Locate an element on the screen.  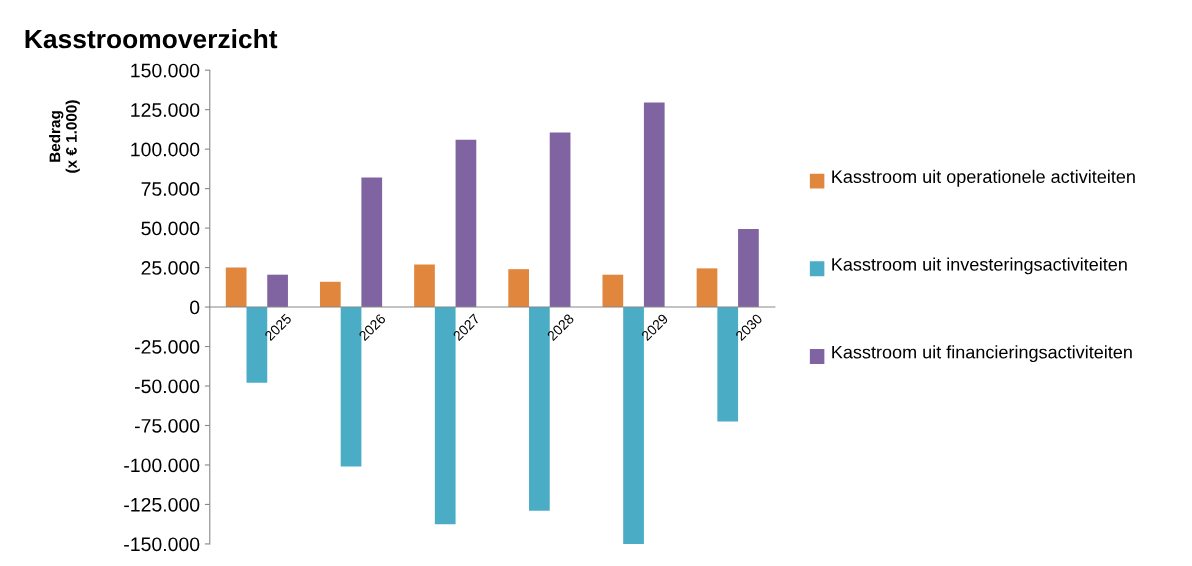
legend-label: Kasstroom uit operationele activiteiten is located at coordinates (983, 178).